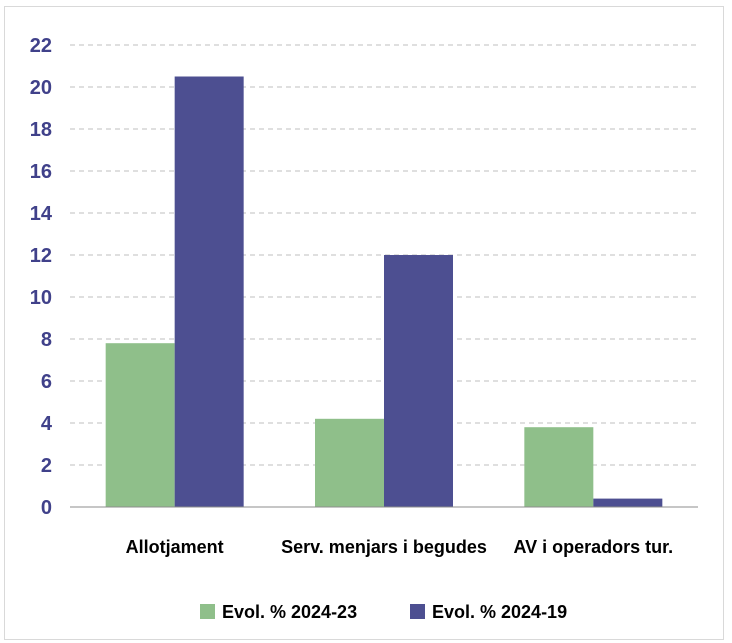 Image resolution: width=732 pixels, height=643 pixels. What do you see at coordinates (593, 547) in the screenshot?
I see `x-category-label: AV i operadors tur.` at bounding box center [593, 547].